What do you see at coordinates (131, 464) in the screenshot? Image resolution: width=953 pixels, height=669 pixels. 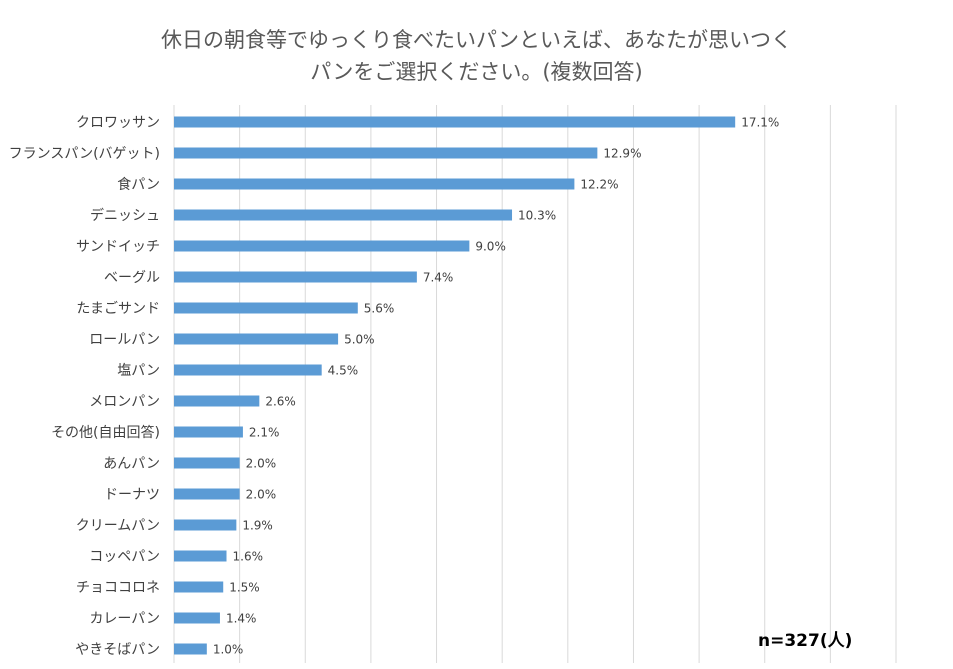 I see `category-label: あんパン` at bounding box center [131, 464].